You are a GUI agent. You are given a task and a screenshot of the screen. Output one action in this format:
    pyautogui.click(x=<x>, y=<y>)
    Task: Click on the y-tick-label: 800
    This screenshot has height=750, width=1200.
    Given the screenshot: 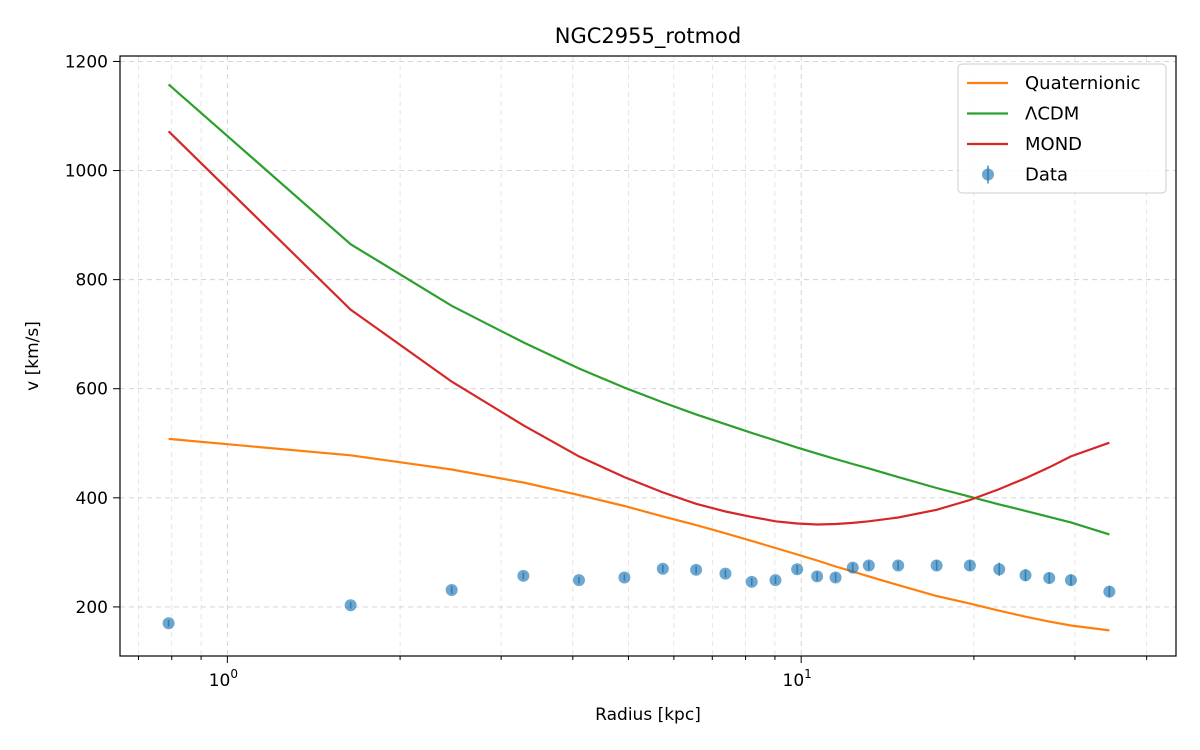 What is the action you would take?
    pyautogui.click(x=92, y=281)
    